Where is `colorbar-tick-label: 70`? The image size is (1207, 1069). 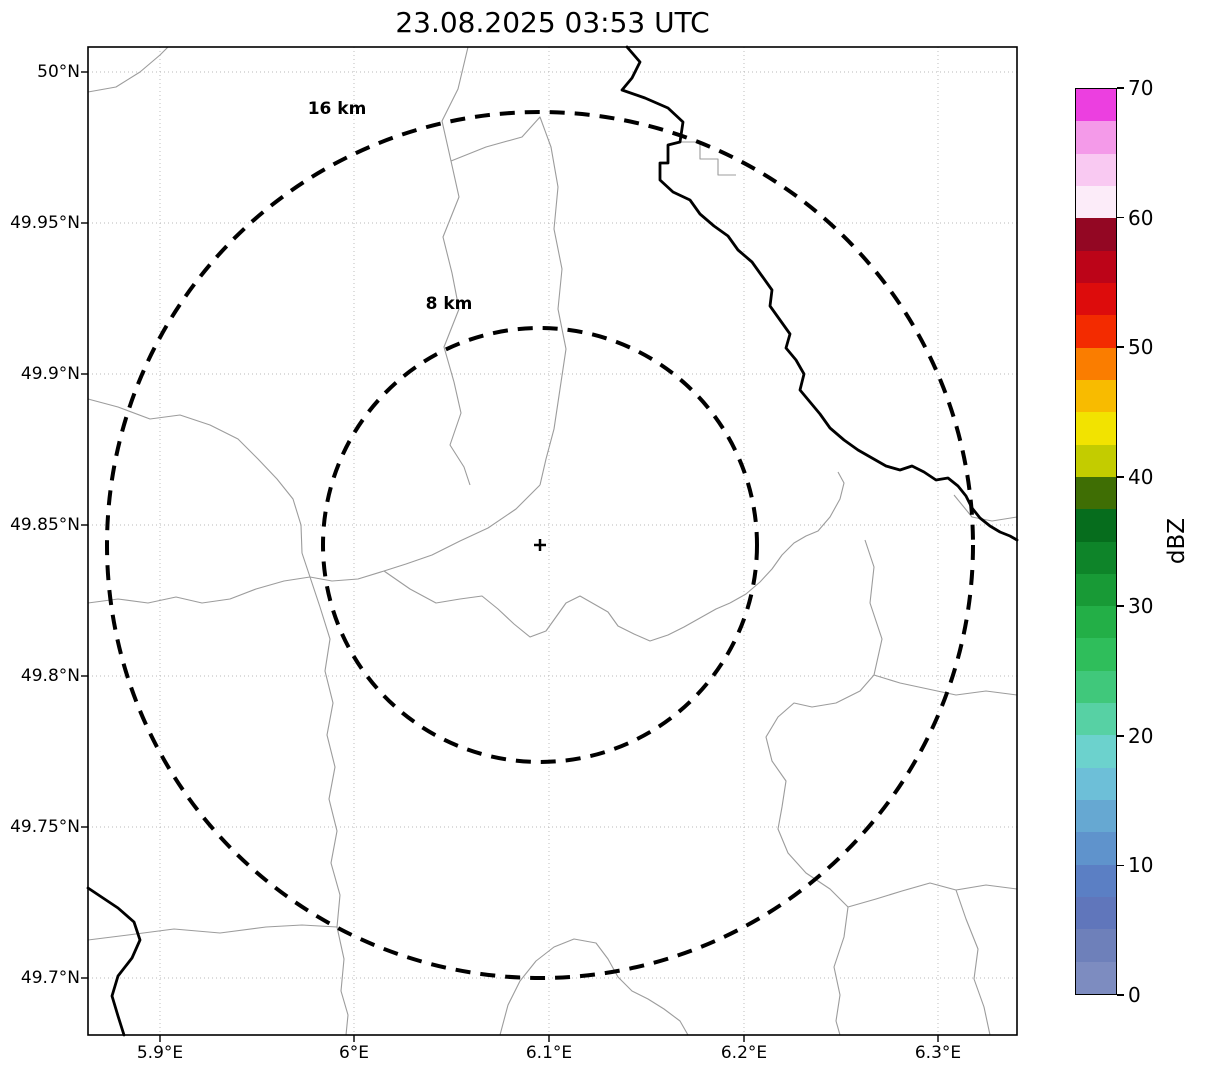 colorbar-tick-label: 70 is located at coordinates (1141, 88).